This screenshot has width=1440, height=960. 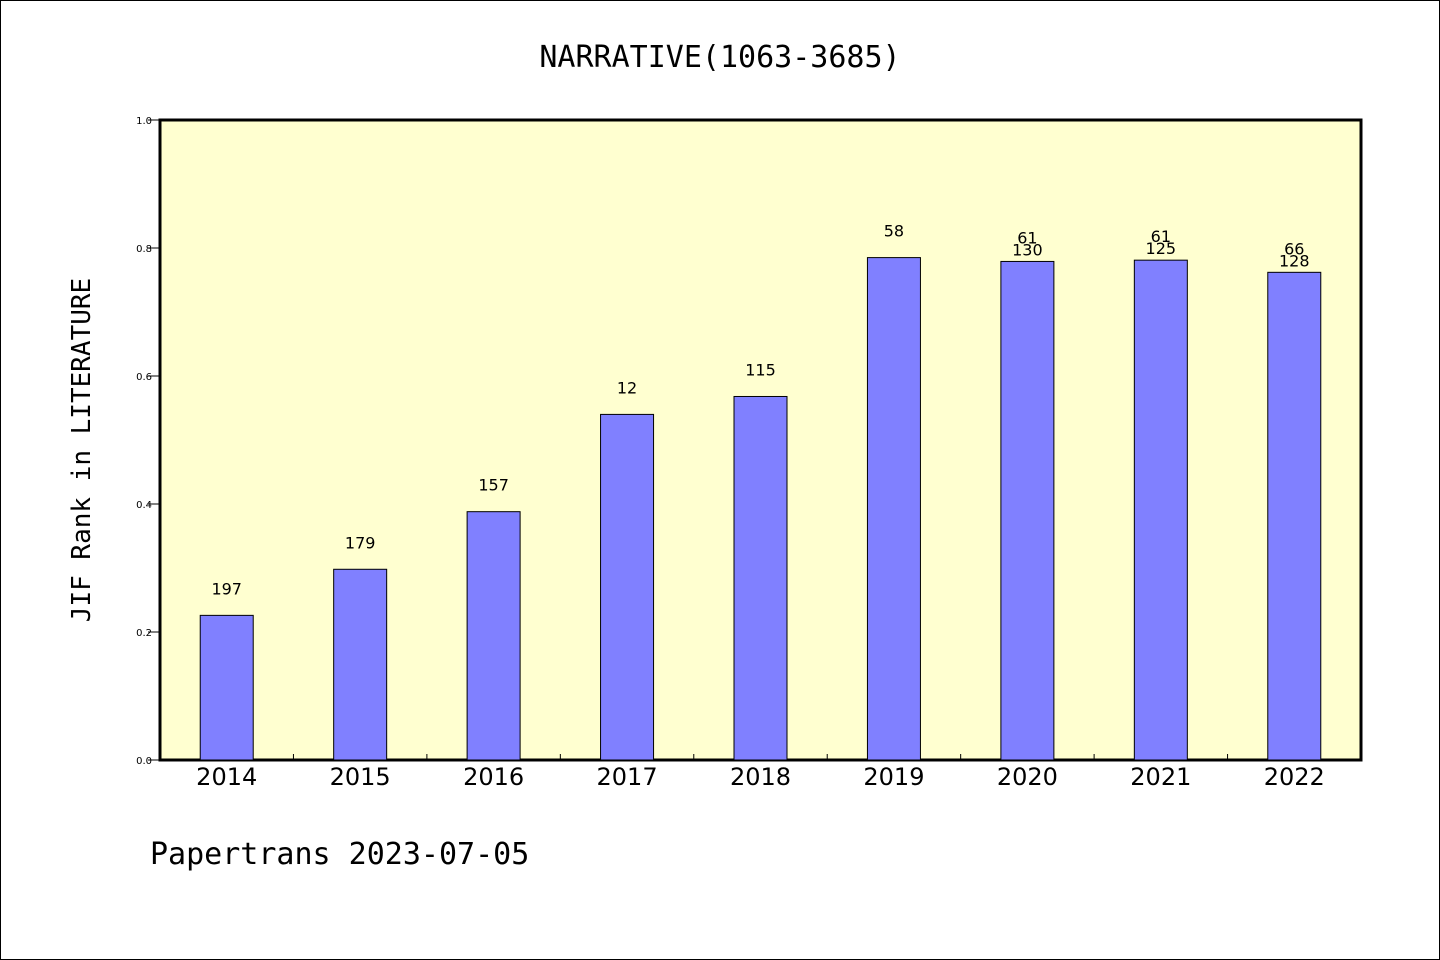 What do you see at coordinates (144, 505) in the screenshot?
I see `y-tick-label: 0.4` at bounding box center [144, 505].